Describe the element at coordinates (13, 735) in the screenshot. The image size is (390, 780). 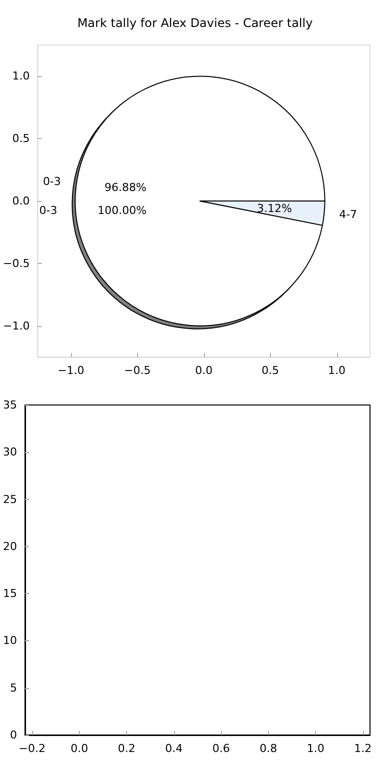
I see `y-tick-label: 0` at that location.